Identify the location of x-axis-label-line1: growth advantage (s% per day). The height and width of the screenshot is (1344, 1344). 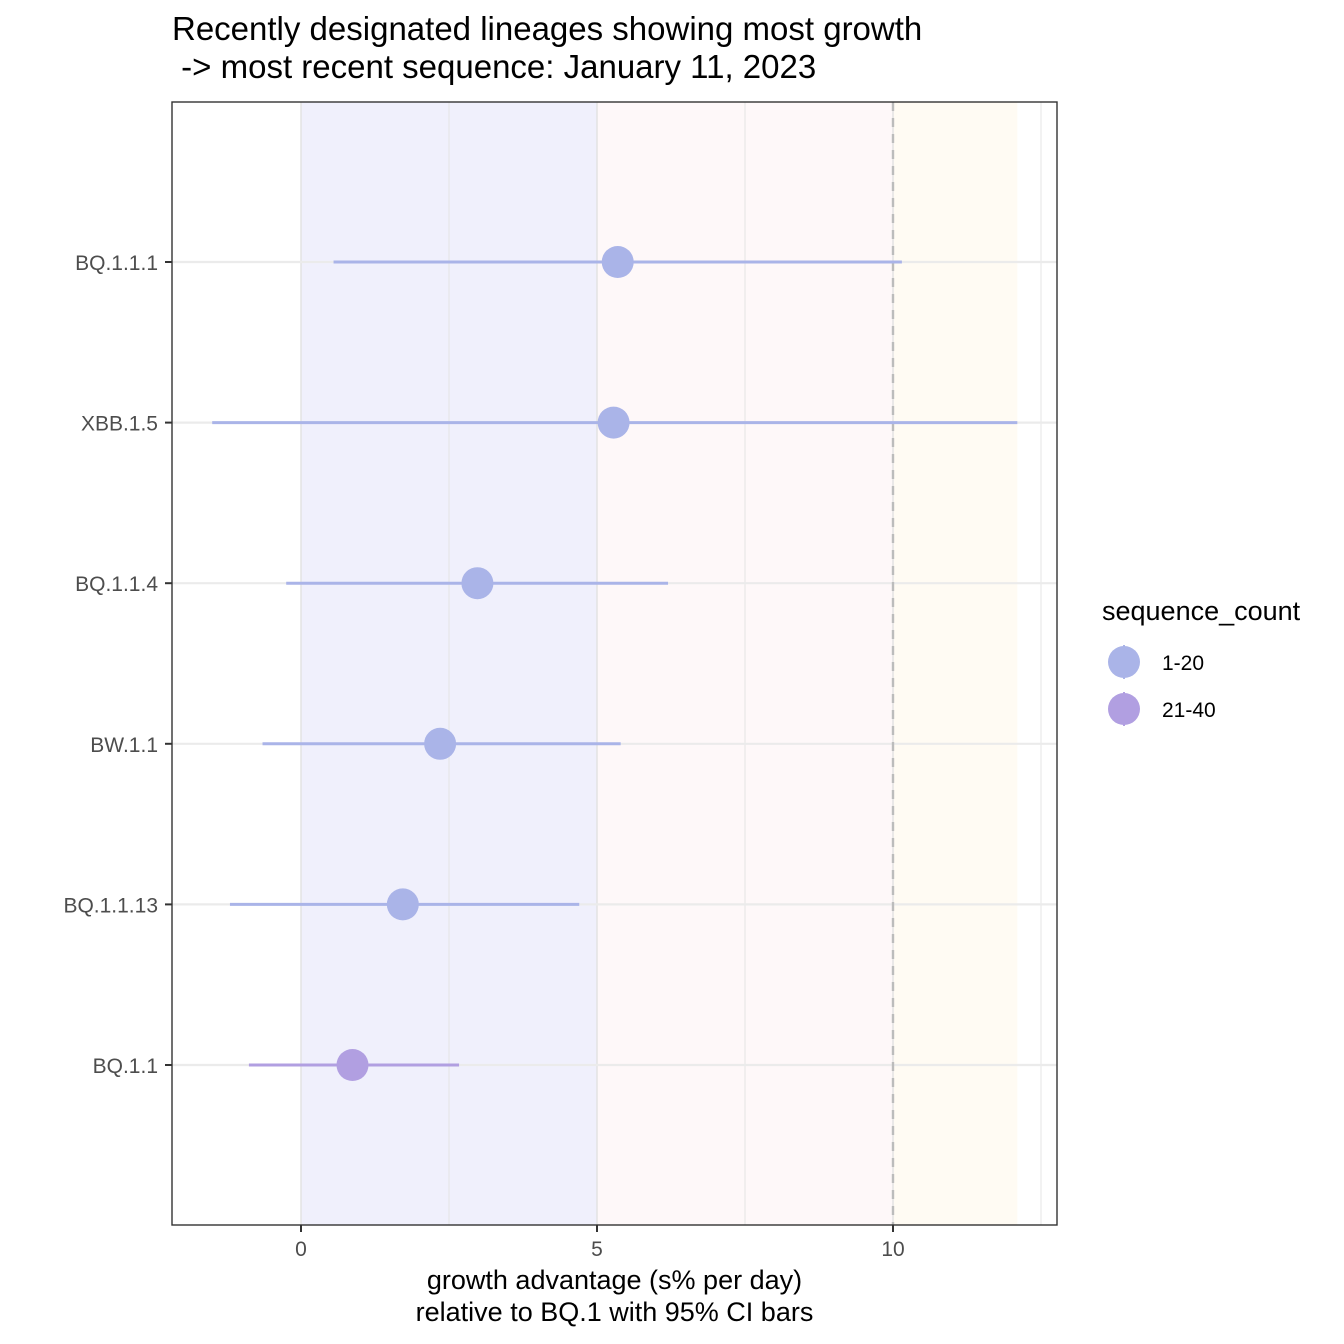
(614, 1280).